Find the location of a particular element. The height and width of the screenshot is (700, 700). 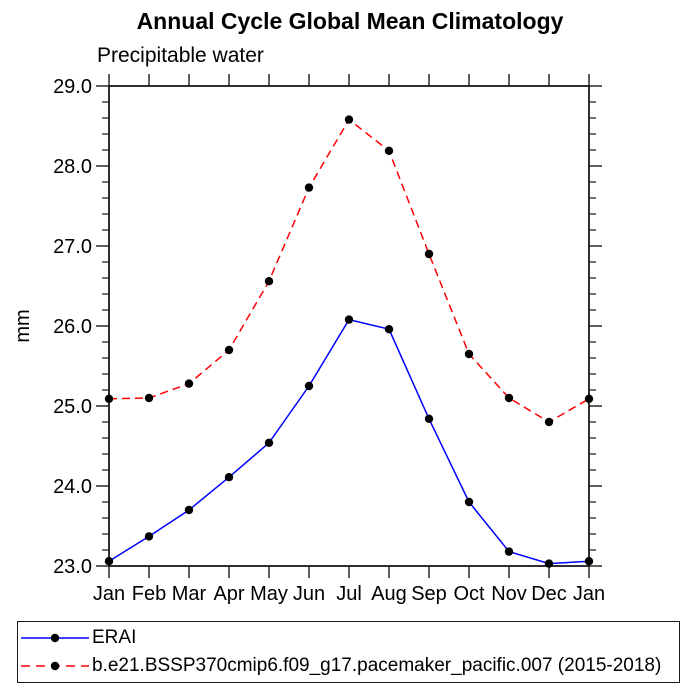

legend-item-erai: ERAI is located at coordinates (349, 638).